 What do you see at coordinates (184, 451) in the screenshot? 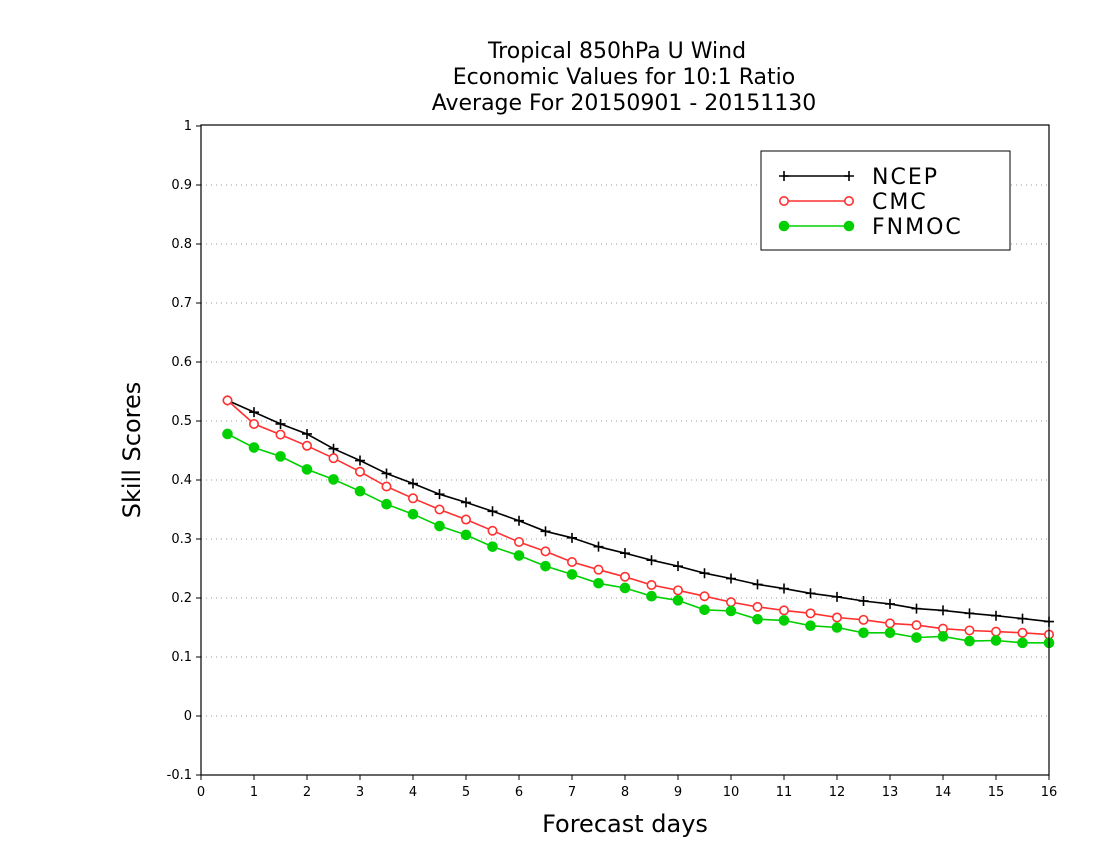
I see `y-axis-ticks: -0.1 0 0.1 0.2 0.3 0.4 0.5 0.6 0.7 0.8 0.9 1` at bounding box center [184, 451].